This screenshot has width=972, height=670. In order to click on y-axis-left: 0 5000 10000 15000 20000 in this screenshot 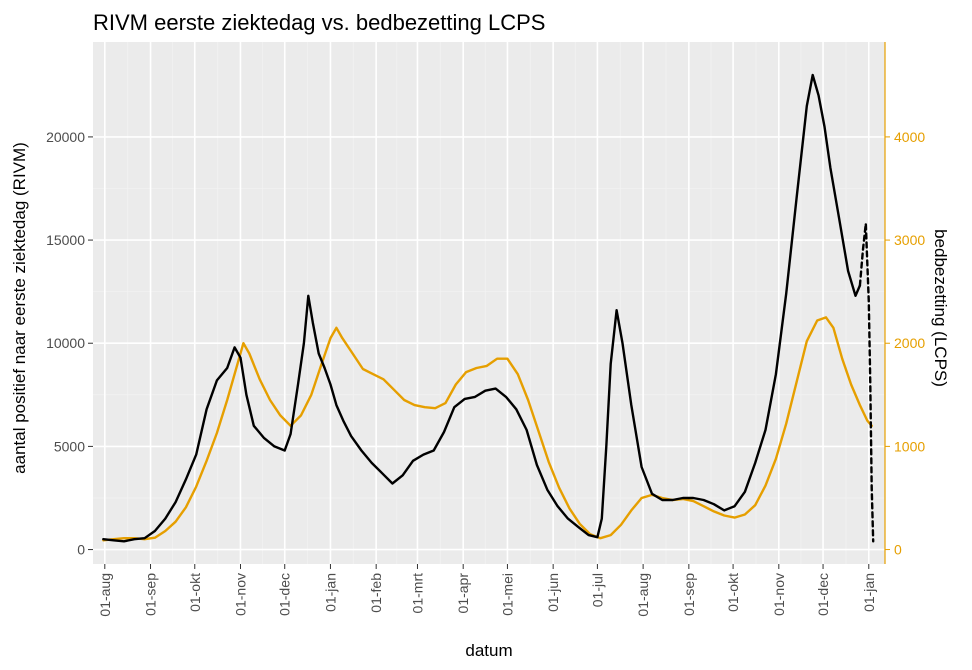, I will do `click(69, 343)`.